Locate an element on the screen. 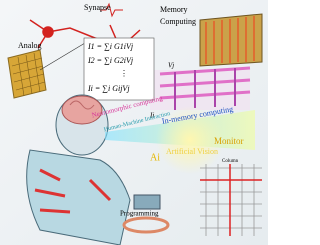 The image size is (320, 245). label: Computing is located at coordinates (178, 21).